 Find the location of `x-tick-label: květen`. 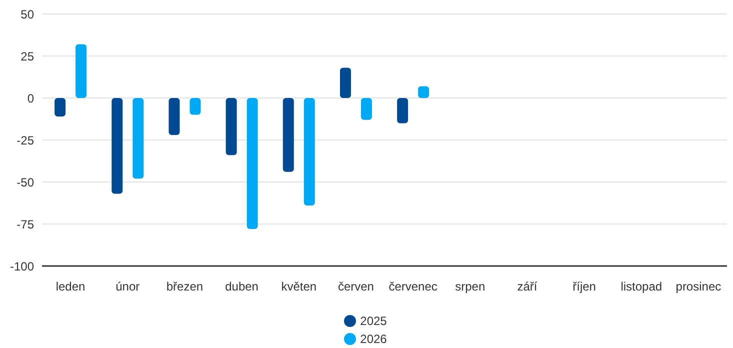

x-tick-label: květen is located at coordinates (299, 287).